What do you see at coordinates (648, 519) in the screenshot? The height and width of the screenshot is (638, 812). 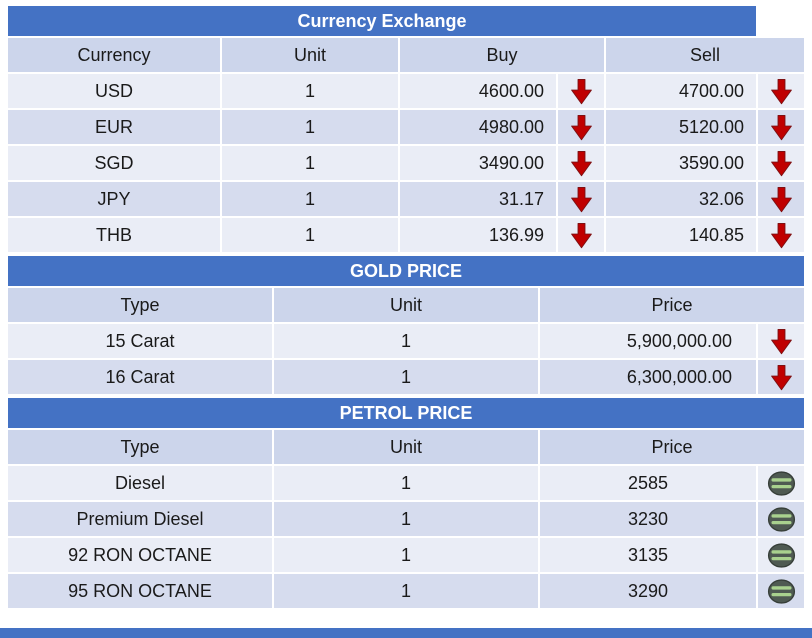 I see `petrol-price-value: 3230` at bounding box center [648, 519].